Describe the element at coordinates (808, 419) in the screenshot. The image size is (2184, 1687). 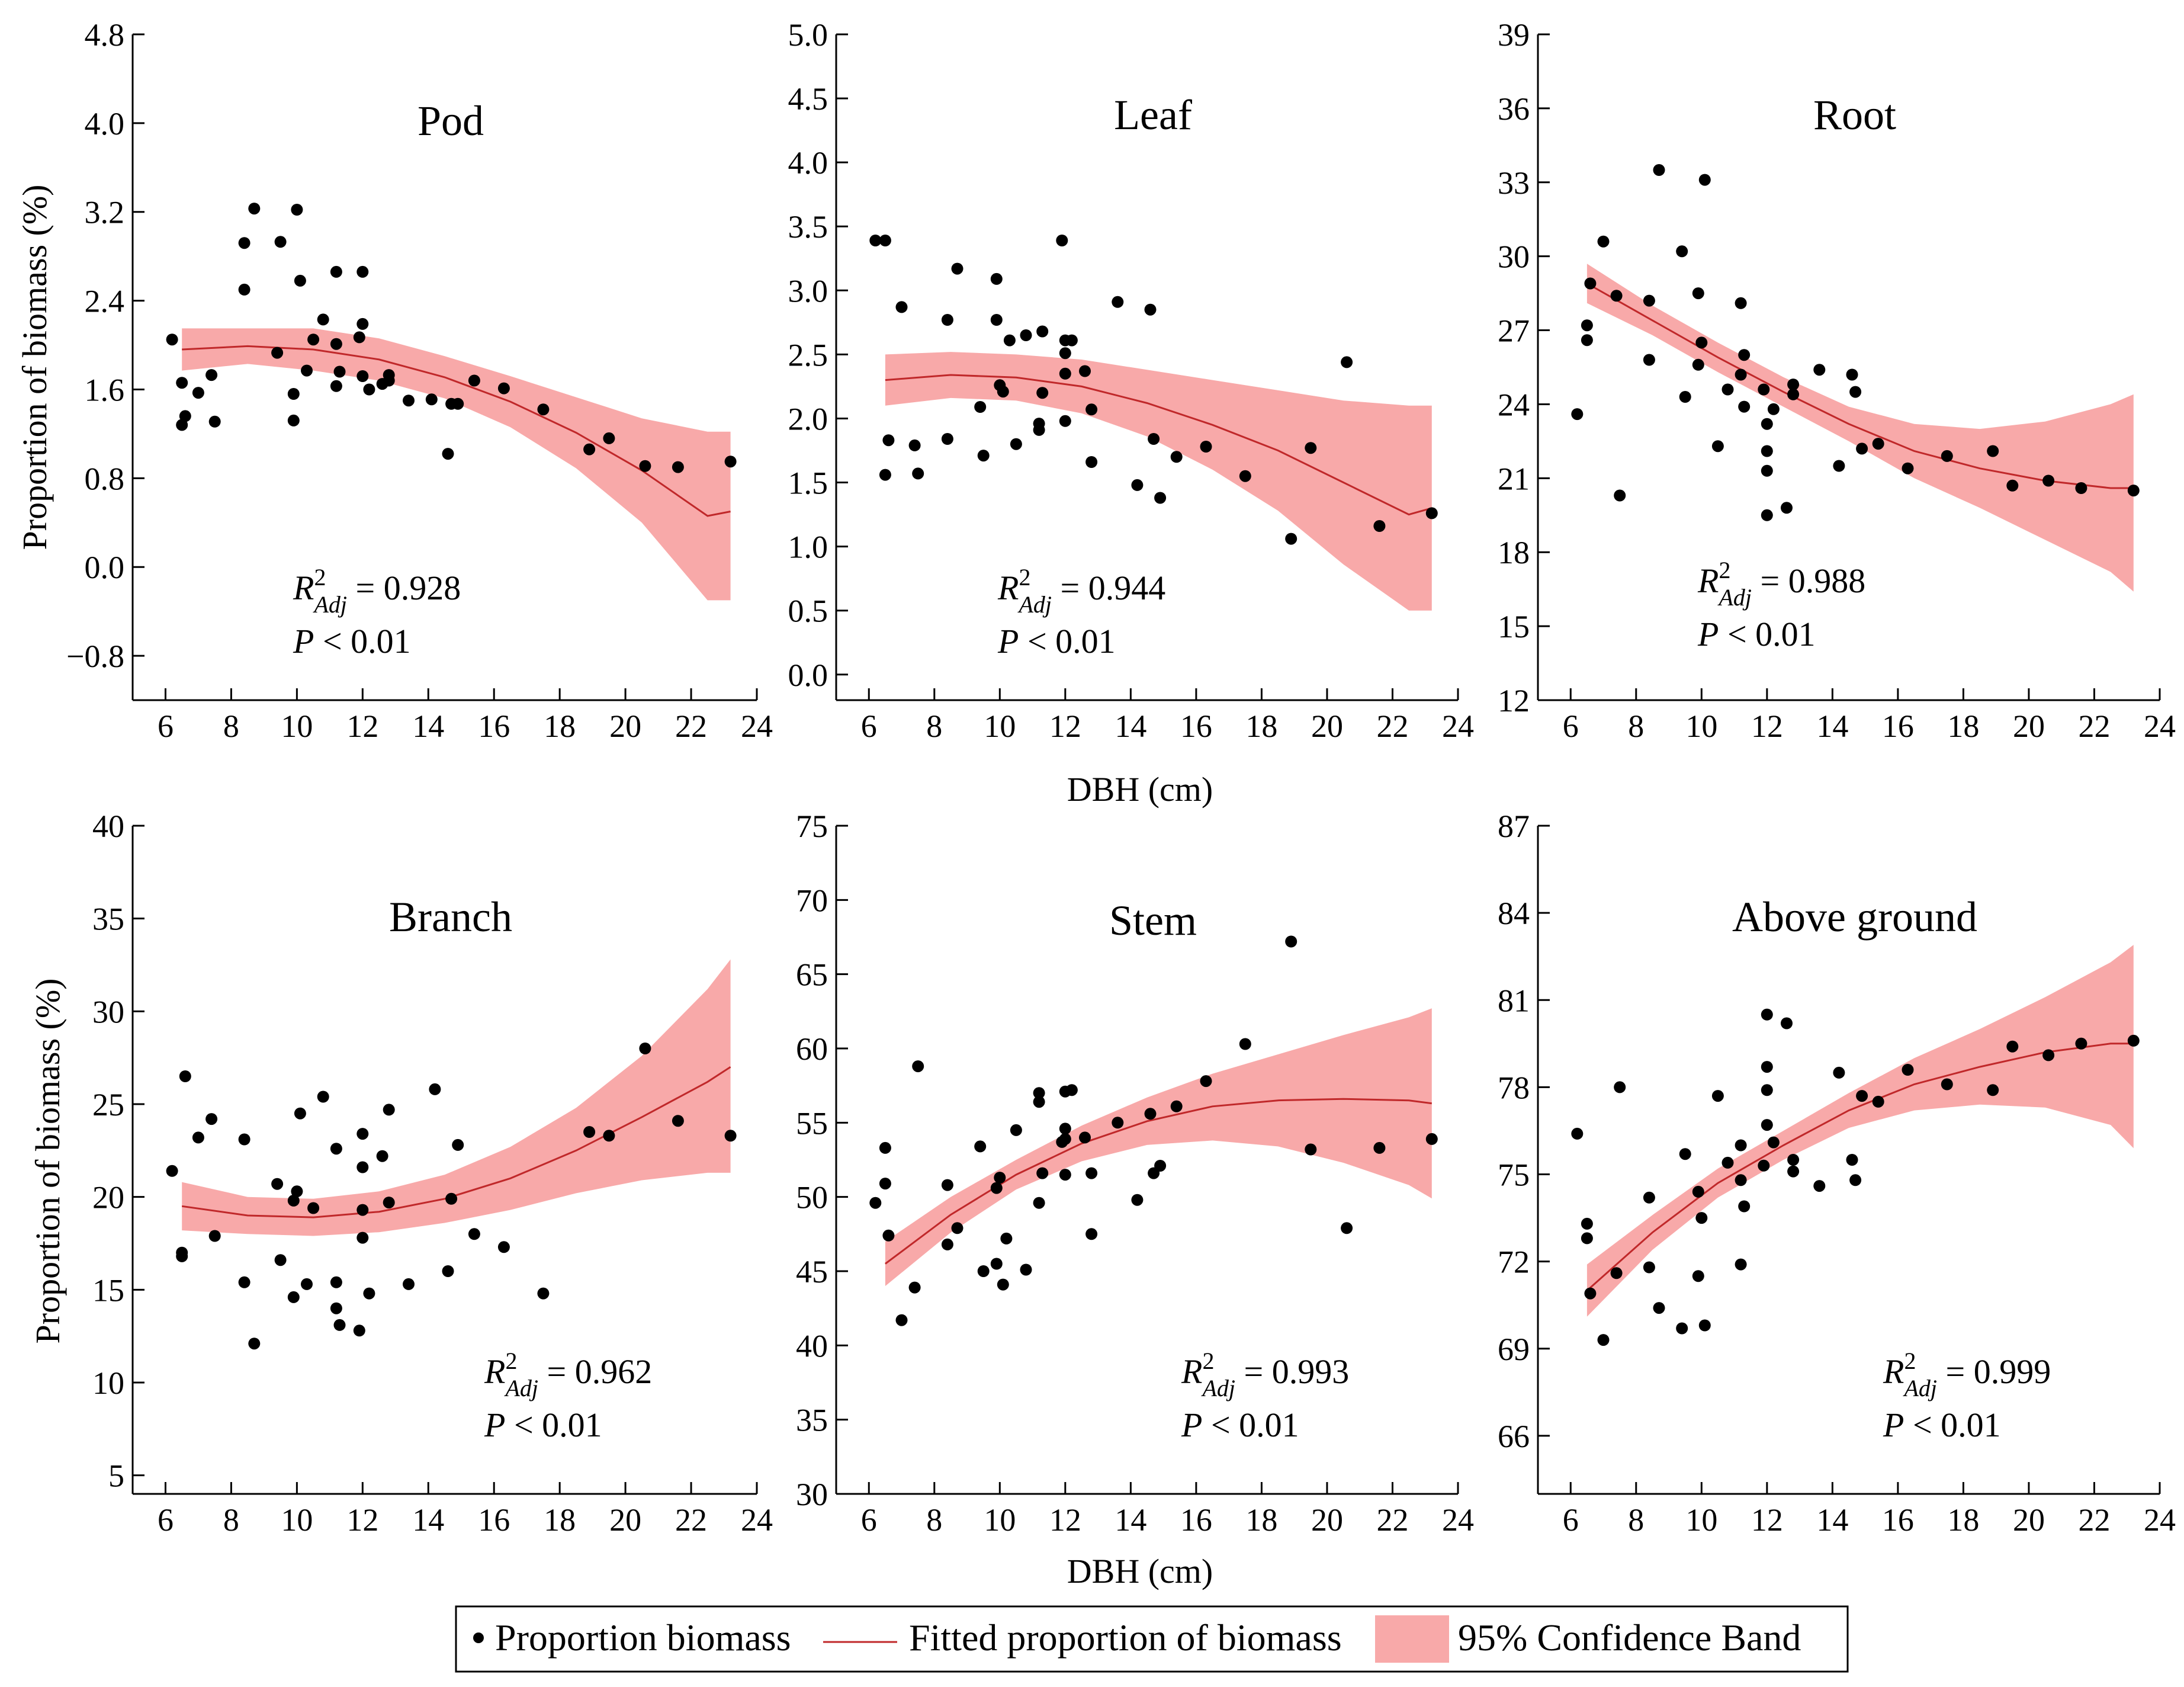
I see `y-tick-label: 2.0` at that location.